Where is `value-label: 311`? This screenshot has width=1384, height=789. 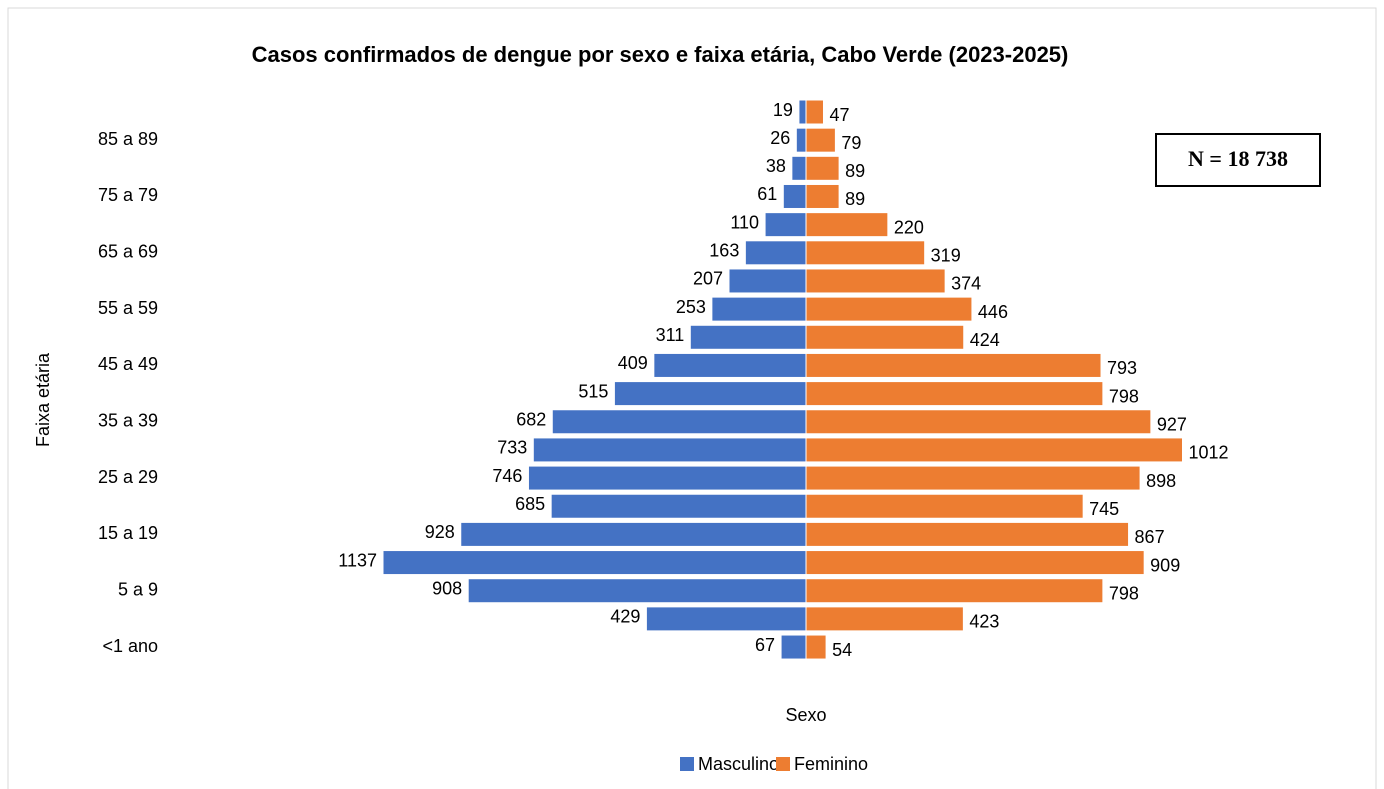
value-label: 311 is located at coordinates (670, 335).